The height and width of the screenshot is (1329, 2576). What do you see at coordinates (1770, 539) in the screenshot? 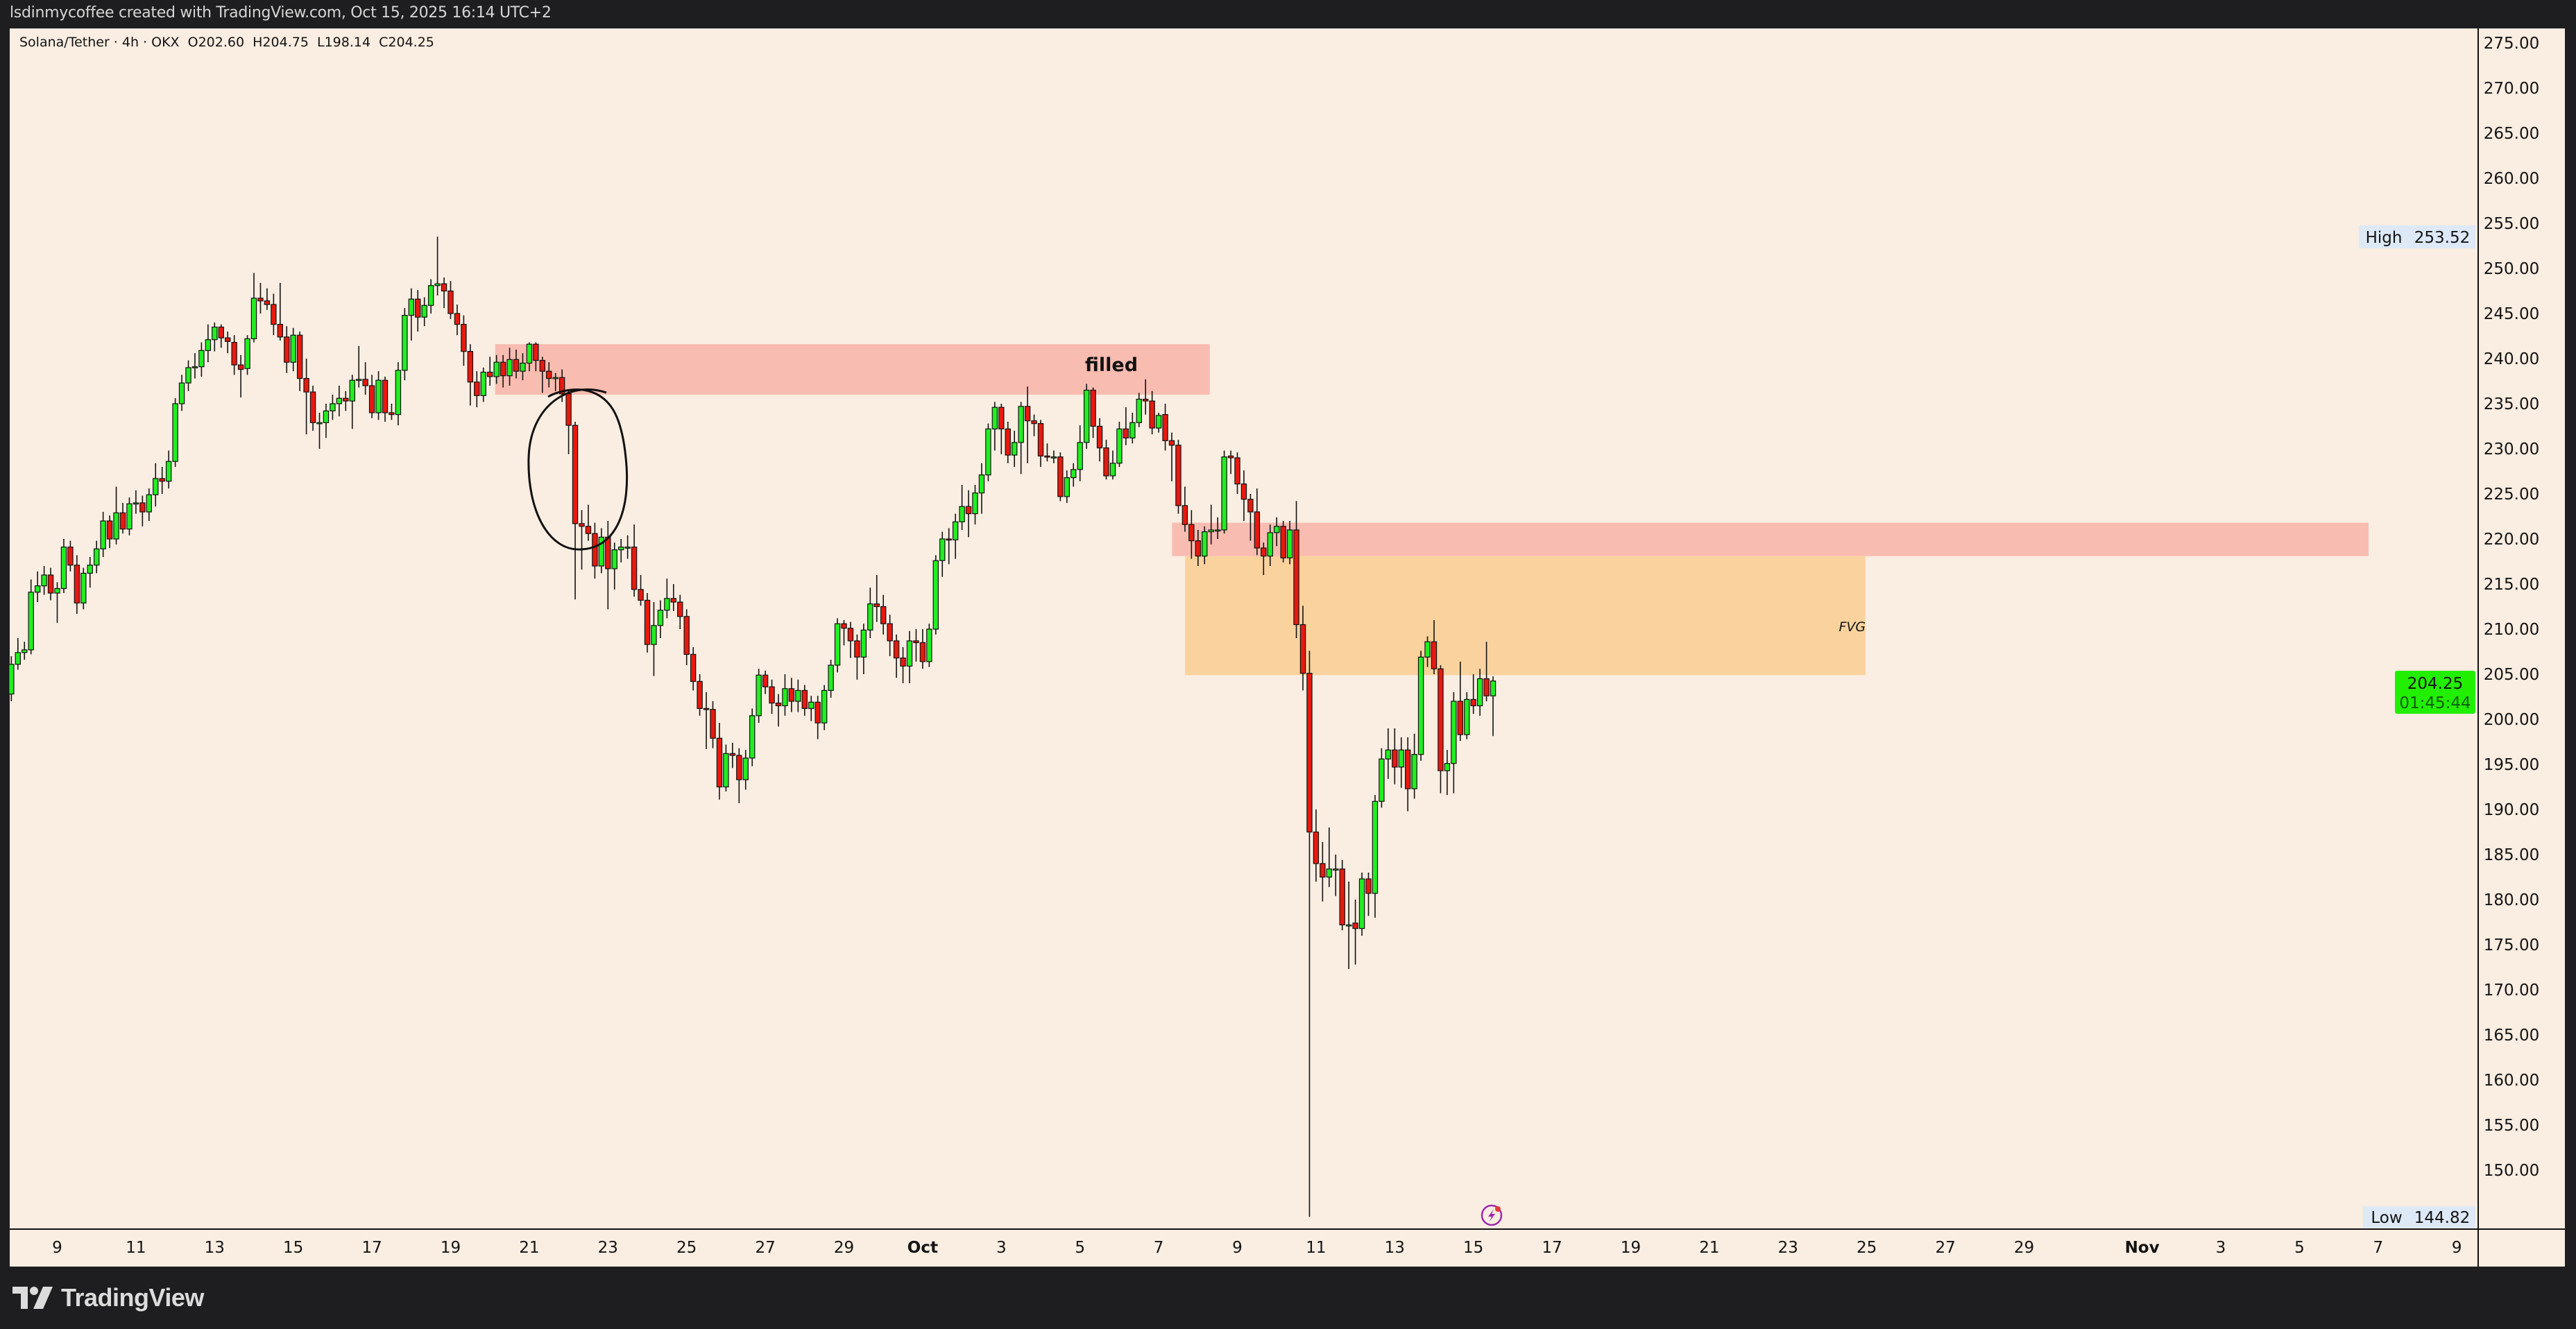
I see `supply-zone-lower` at bounding box center [1770, 539].